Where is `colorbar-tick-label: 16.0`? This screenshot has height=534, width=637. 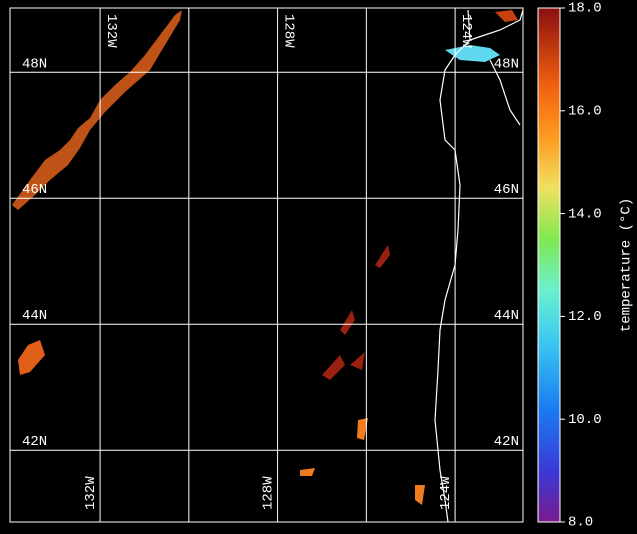
colorbar-tick-label: 16.0 is located at coordinates (585, 112).